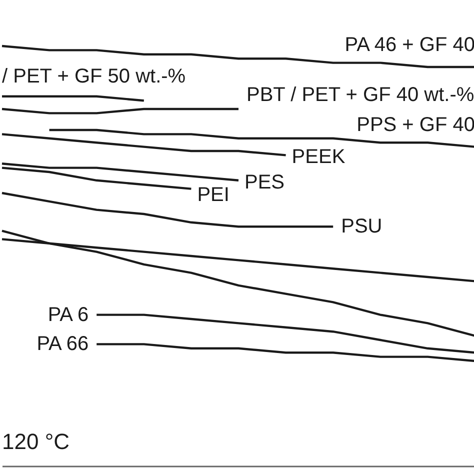  What do you see at coordinates (94, 76) in the screenshot?
I see `series-label: / PET + GF 50 wt.-%` at bounding box center [94, 76].